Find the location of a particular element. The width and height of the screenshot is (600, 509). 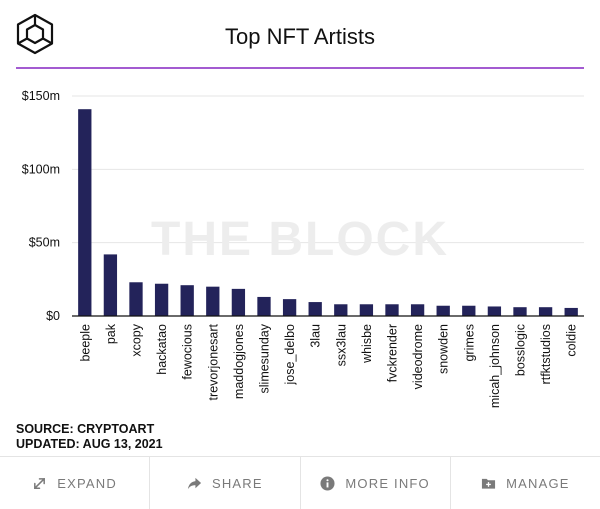

share-button: SHARE is located at coordinates (225, 483).